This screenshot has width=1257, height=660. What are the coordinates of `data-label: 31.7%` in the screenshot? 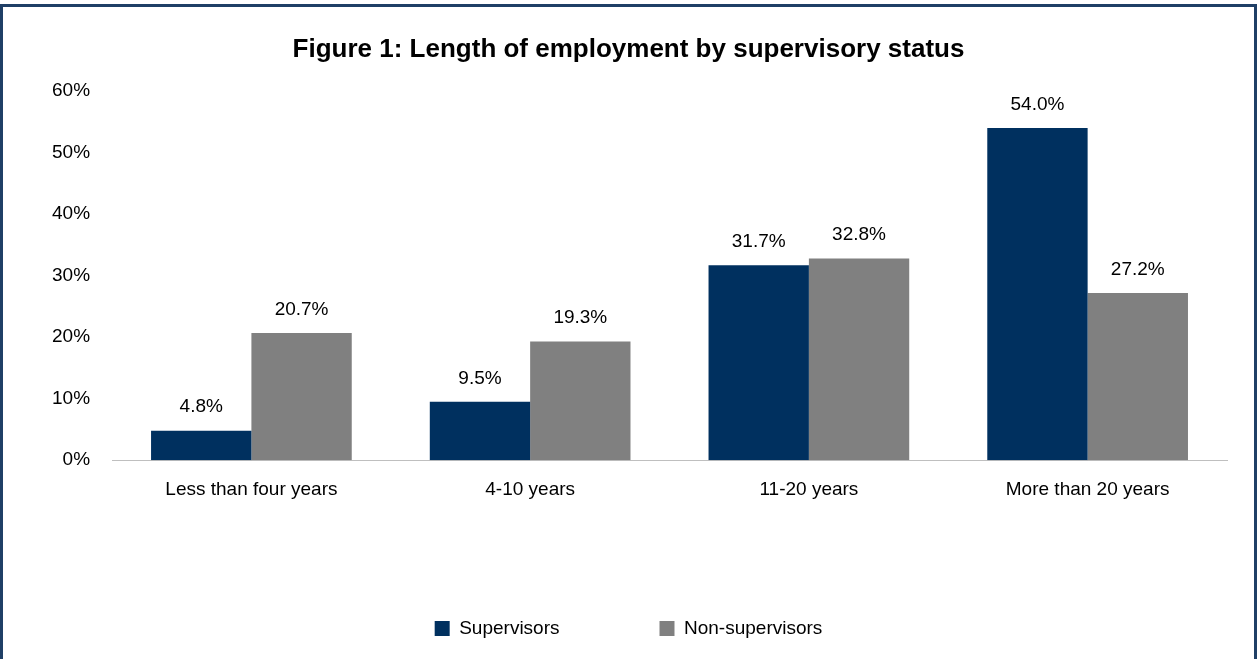 It's located at (758, 240).